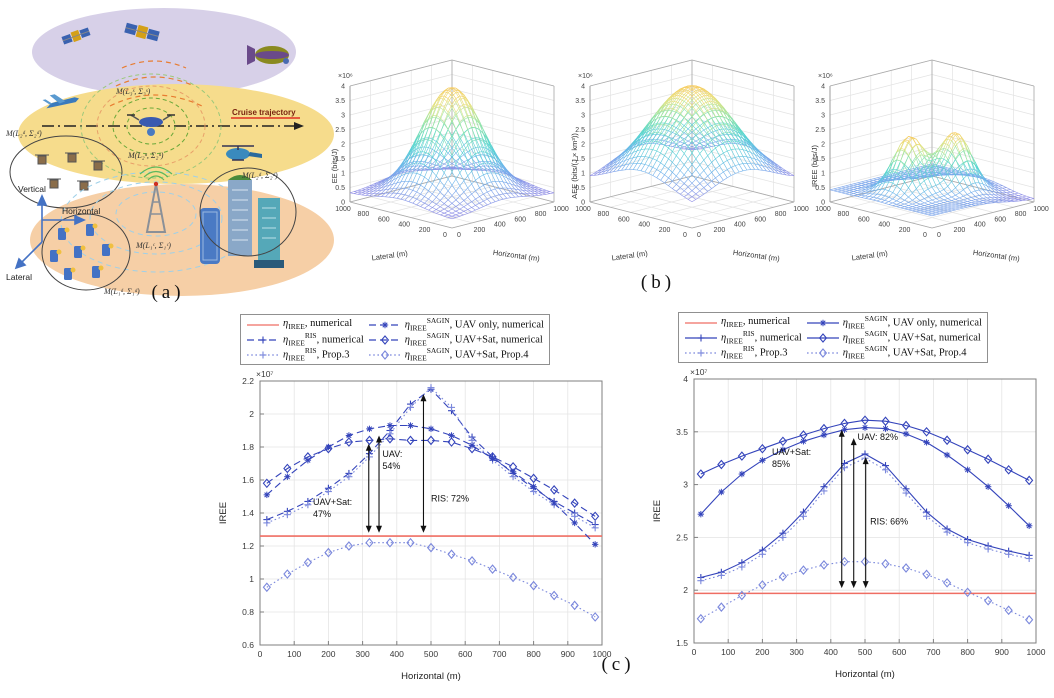  What do you see at coordinates (392, 460) in the screenshot?
I see `svg-text:UAV:54%: UAV: 54%` at bounding box center [392, 460].